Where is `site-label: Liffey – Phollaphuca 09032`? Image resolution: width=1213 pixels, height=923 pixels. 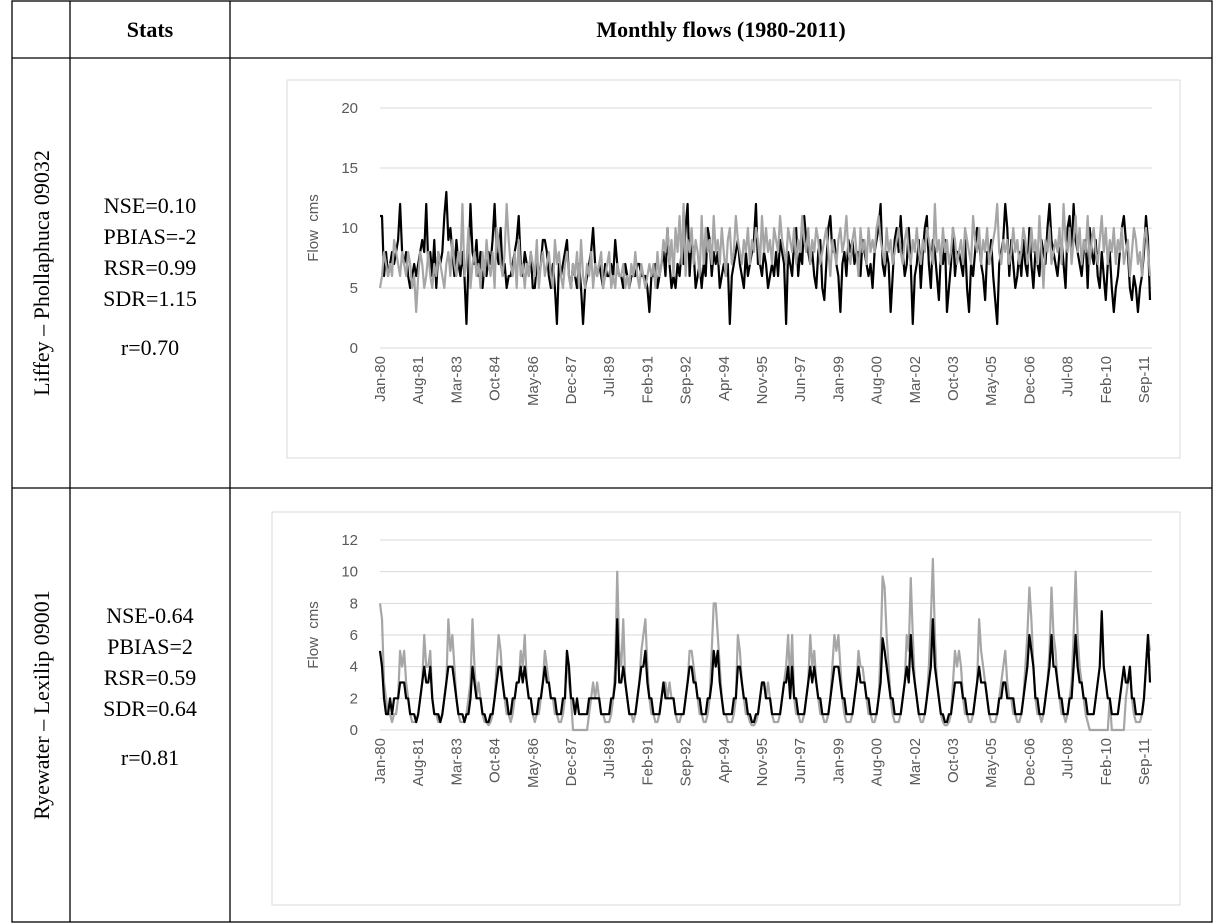
site-label: Liffey – Phollaphuca 09032 is located at coordinates (41, 273).